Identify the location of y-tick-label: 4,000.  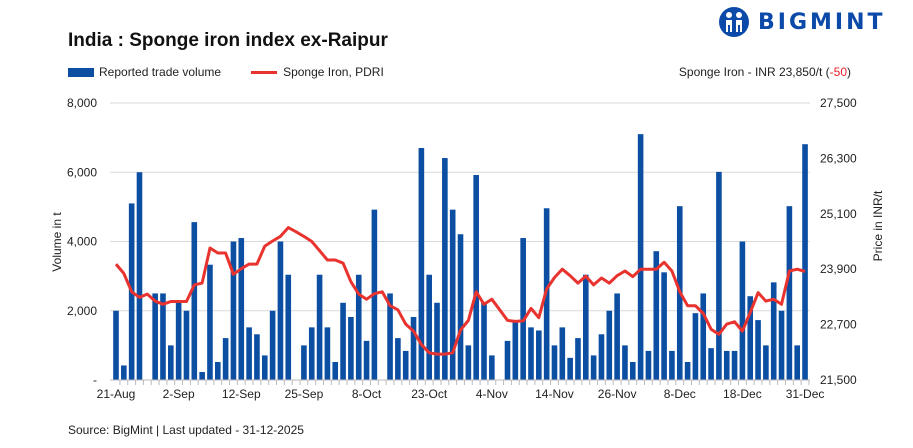
(82, 242).